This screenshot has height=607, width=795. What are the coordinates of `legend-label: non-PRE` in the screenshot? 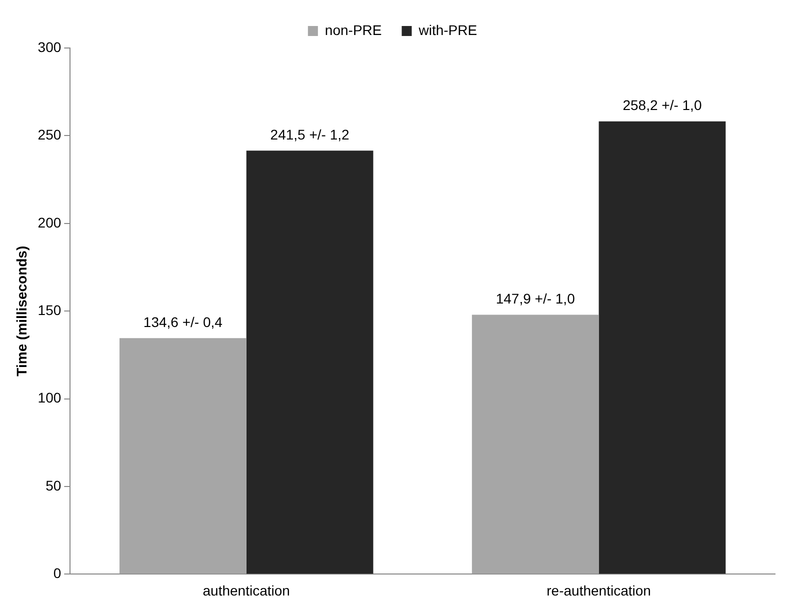 It's located at (353, 30).